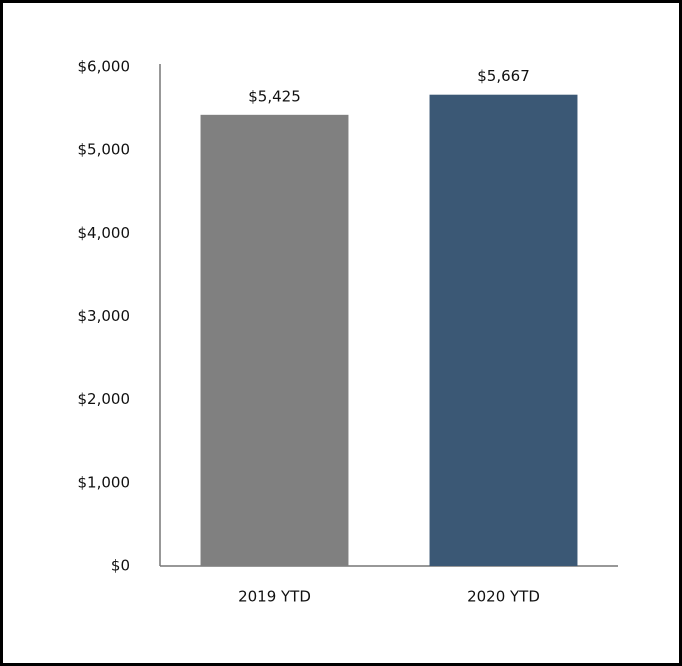  What do you see at coordinates (503, 76) in the screenshot?
I see `value-label: $5,667` at bounding box center [503, 76].